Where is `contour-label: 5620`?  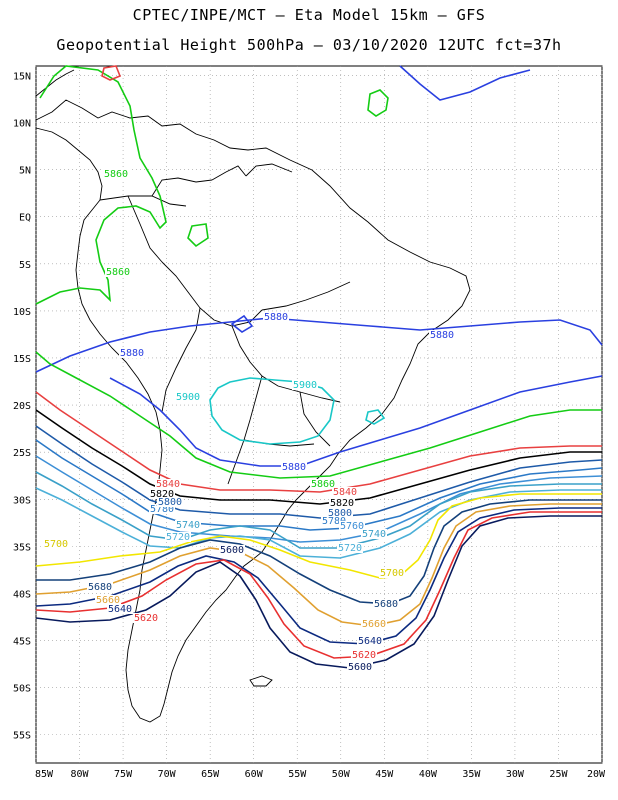 contour-label: 5620 is located at coordinates (146, 618).